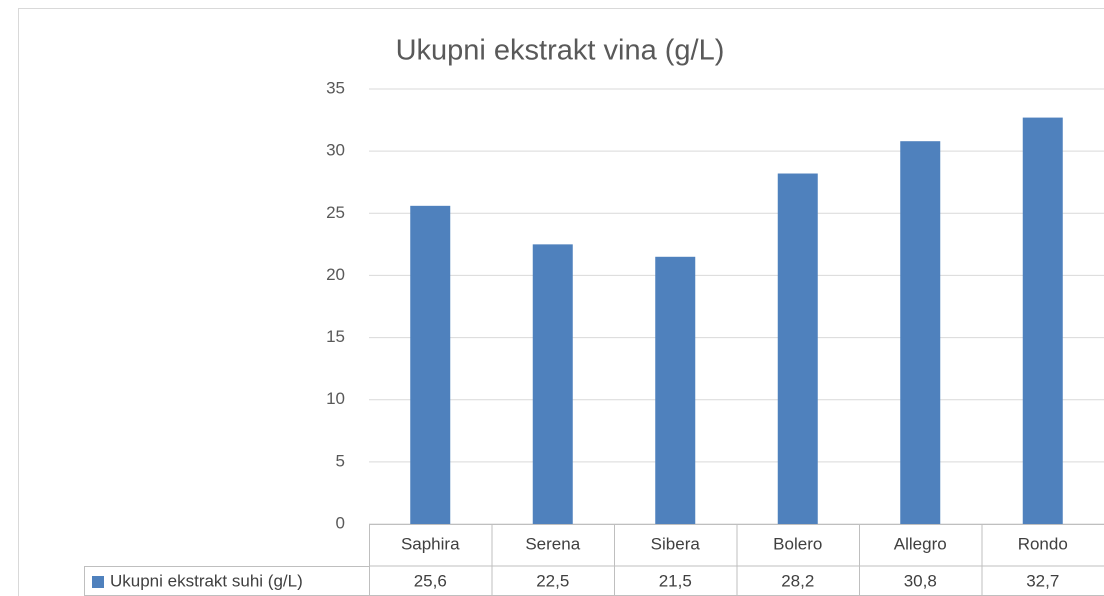 The image size is (1104, 596). Describe the element at coordinates (552, 543) in the screenshot. I see `x-tick-label: Serena` at that location.